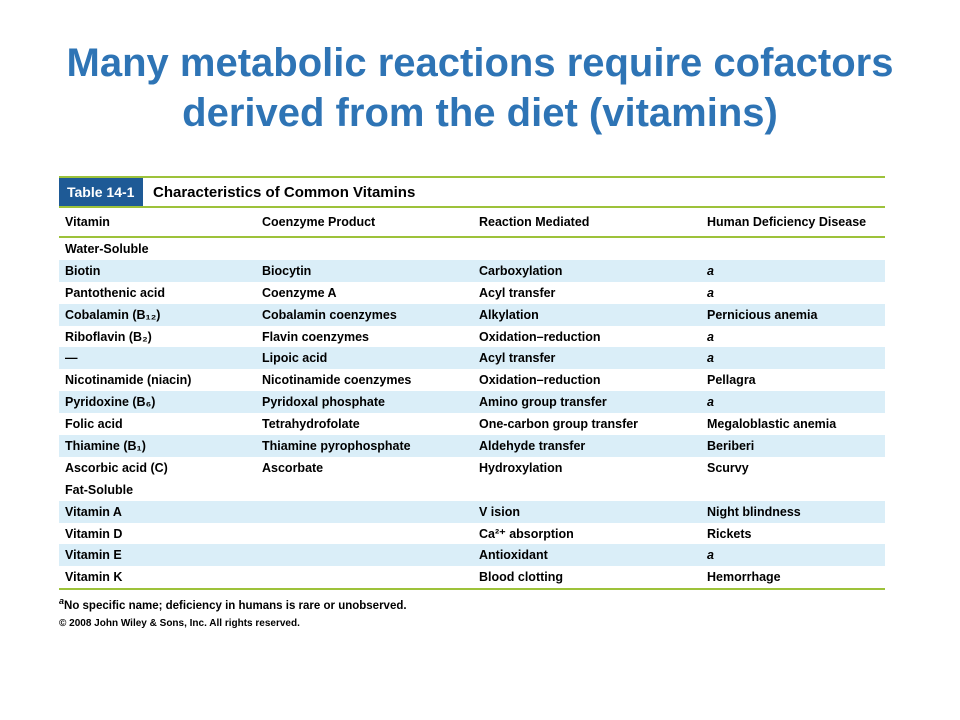  What do you see at coordinates (87, 222) in the screenshot?
I see `column-header-vitamin: Vitamin` at bounding box center [87, 222].